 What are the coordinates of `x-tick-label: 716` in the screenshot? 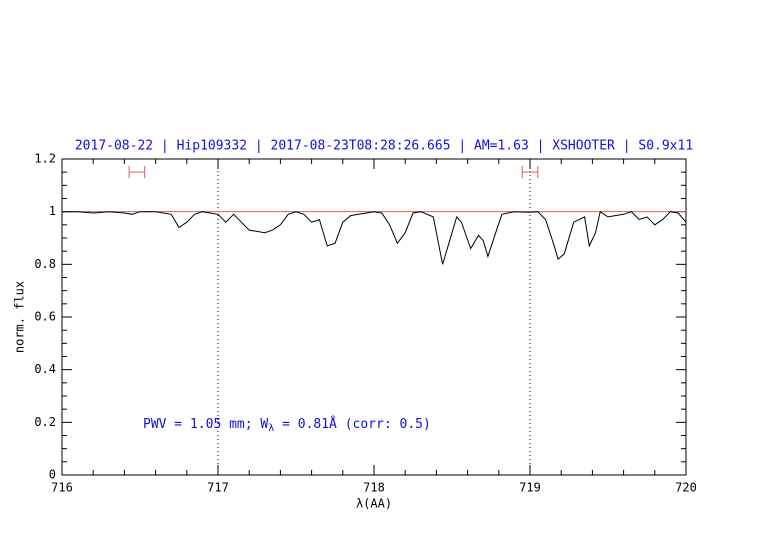 It's located at (62, 488).